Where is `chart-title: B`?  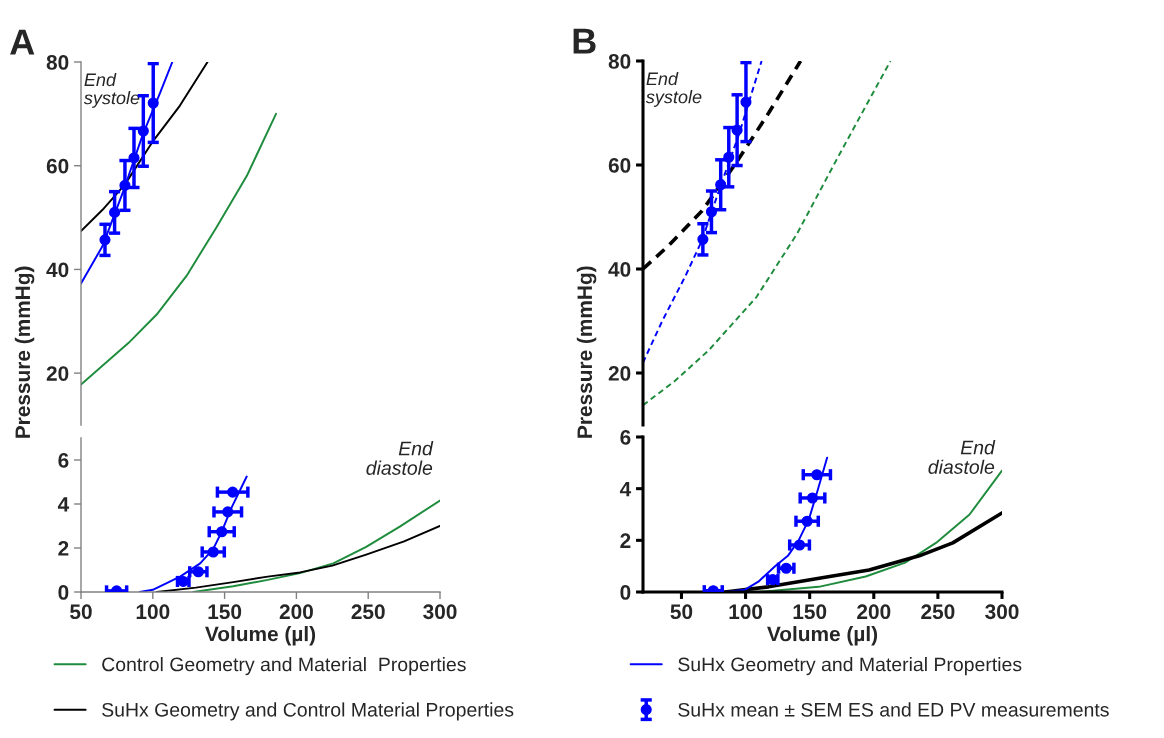
chart-title: B is located at coordinates (584, 41).